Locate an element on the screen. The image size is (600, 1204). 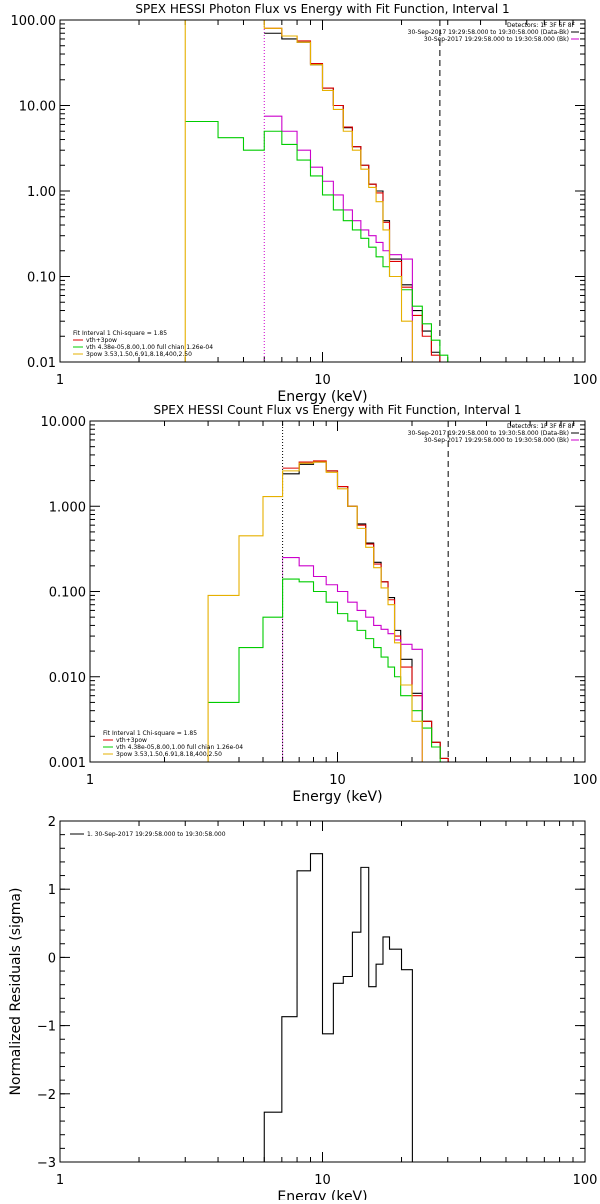
y-tick-label: 0.010 is located at coordinates (67, 678).